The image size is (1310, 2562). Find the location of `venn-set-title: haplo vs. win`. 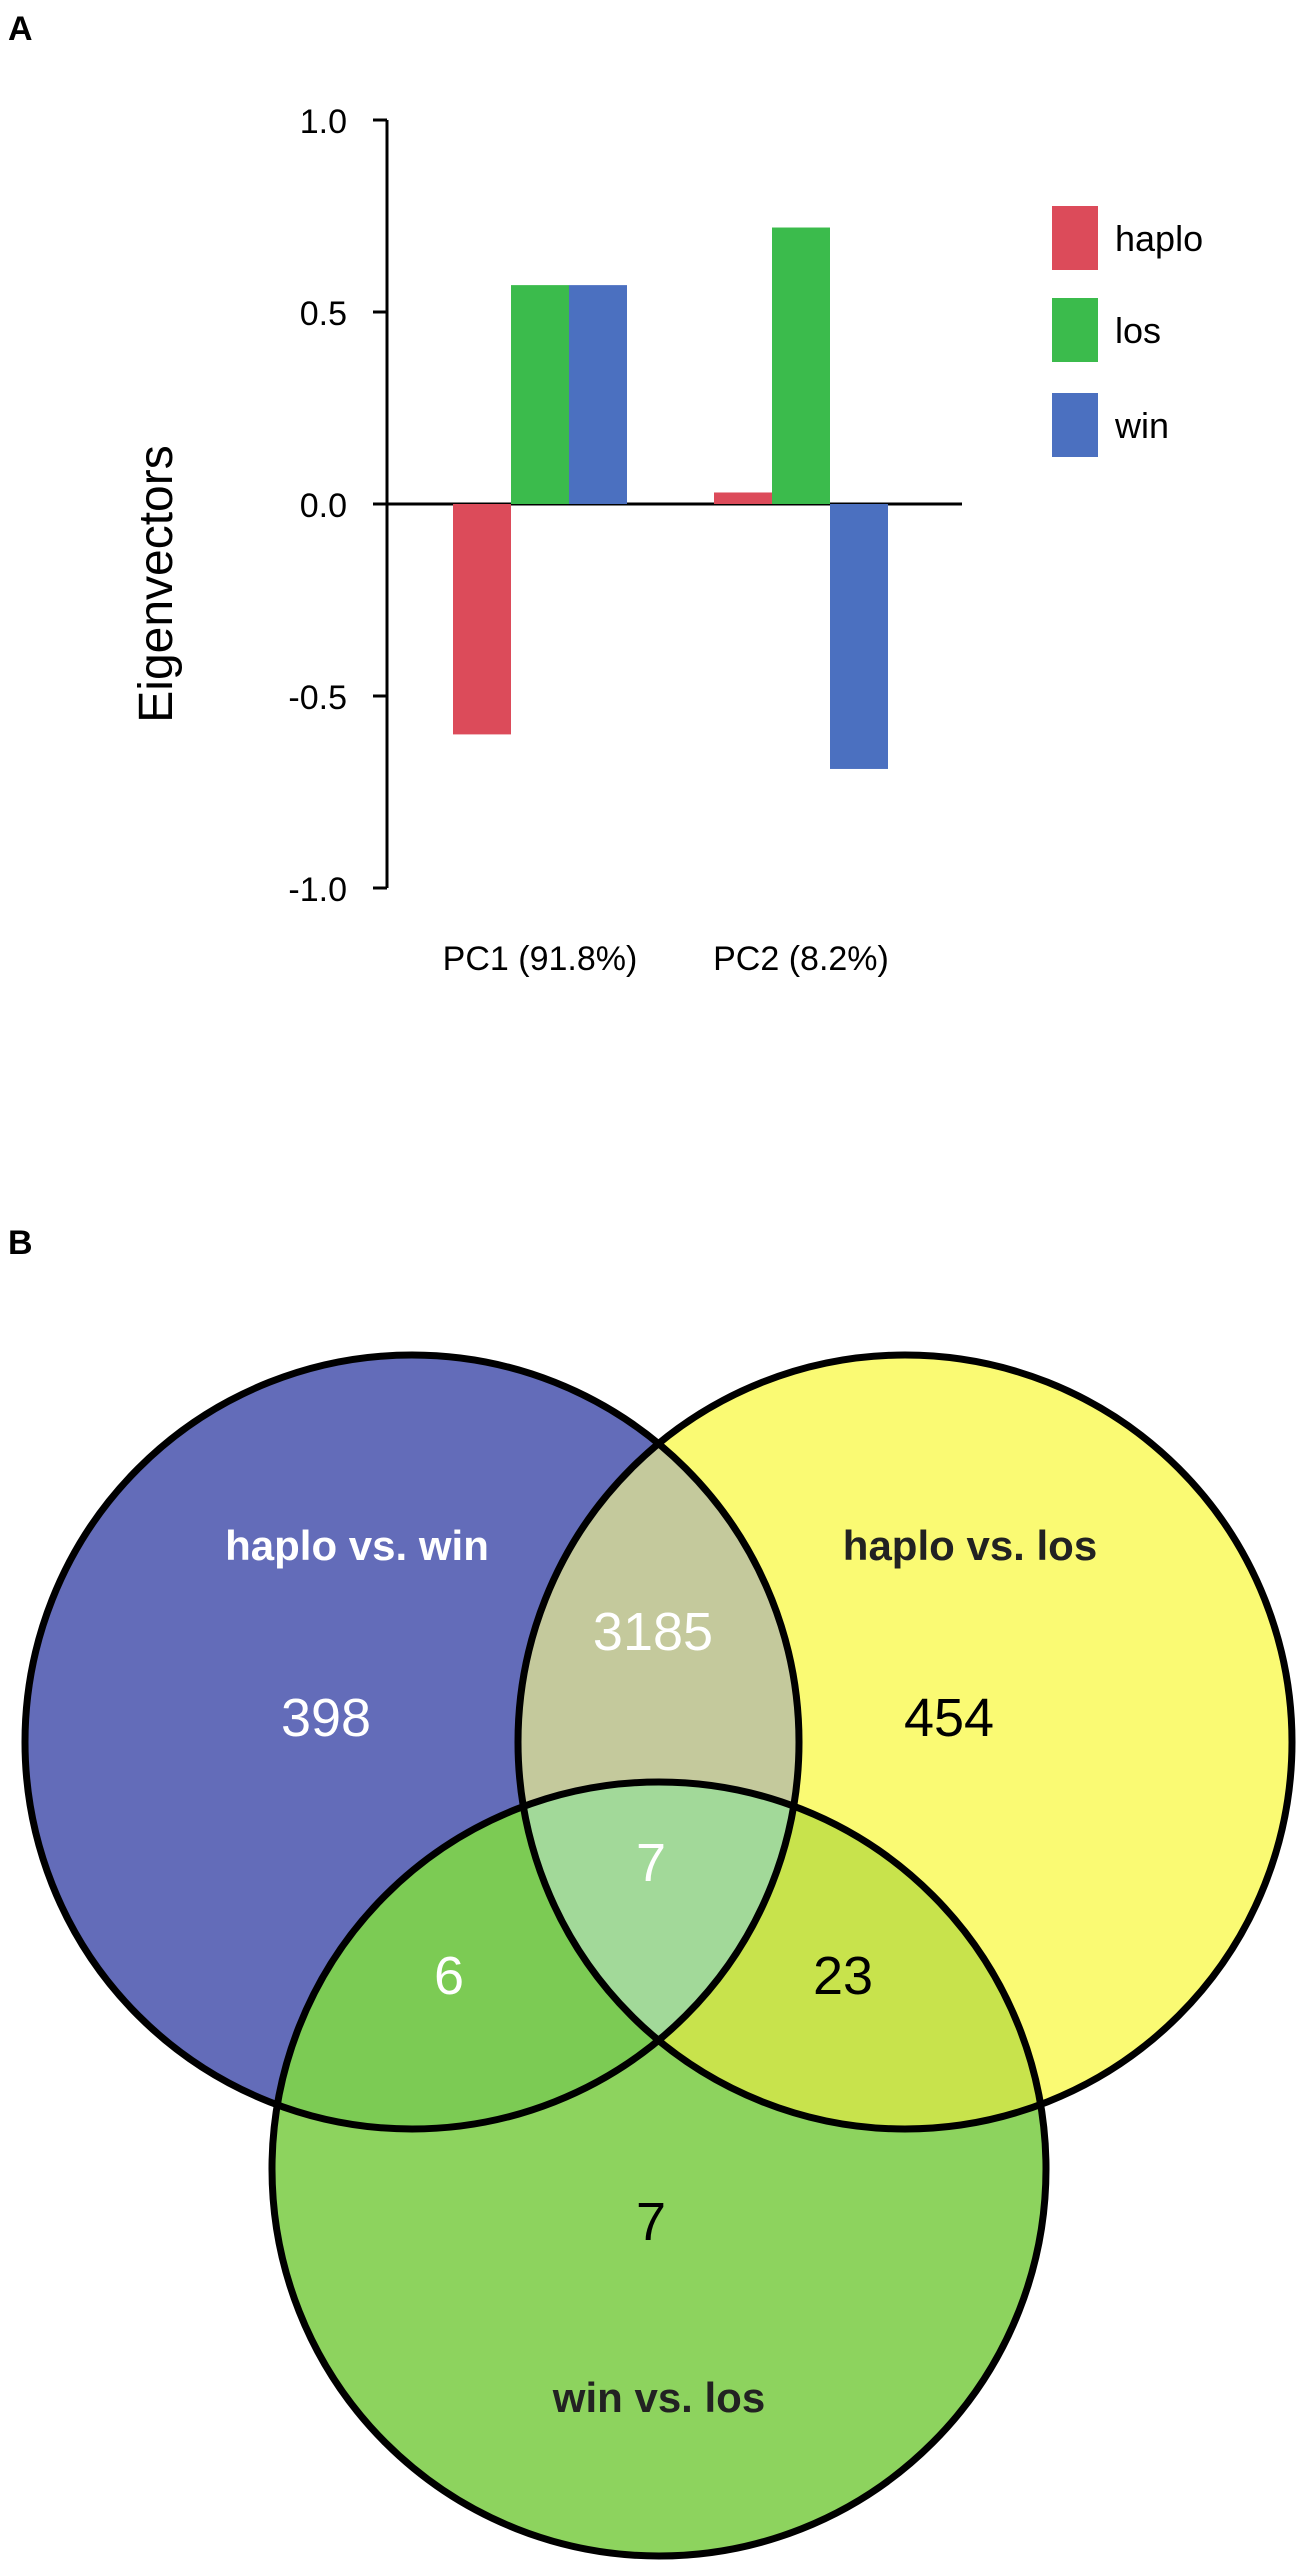

venn-set-title: haplo vs. win is located at coordinates (357, 1545).